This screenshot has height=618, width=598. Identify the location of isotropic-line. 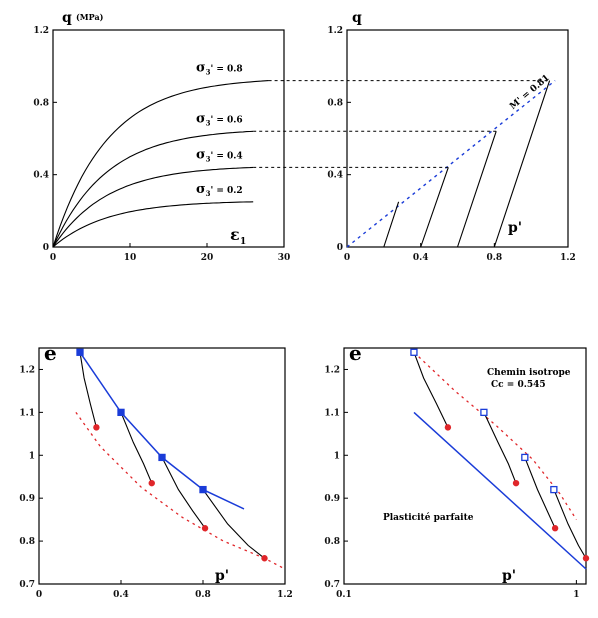
(162, 430).